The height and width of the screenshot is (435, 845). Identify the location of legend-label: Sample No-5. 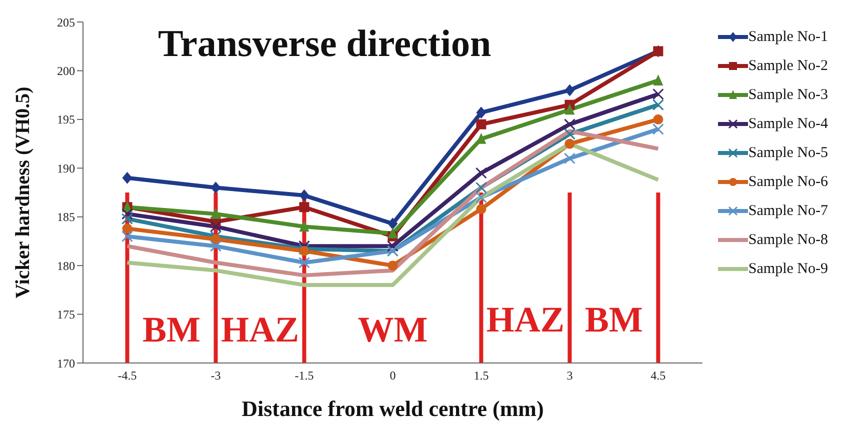
(788, 153).